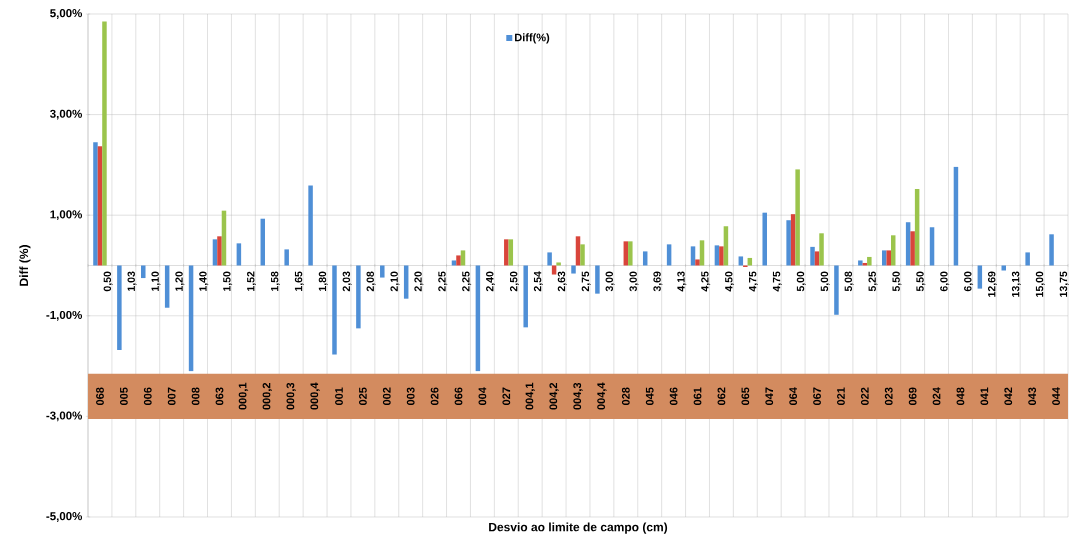 The height and width of the screenshot is (540, 1073). What do you see at coordinates (984, 396) in the screenshot?
I see `annotation: 041` at bounding box center [984, 396].